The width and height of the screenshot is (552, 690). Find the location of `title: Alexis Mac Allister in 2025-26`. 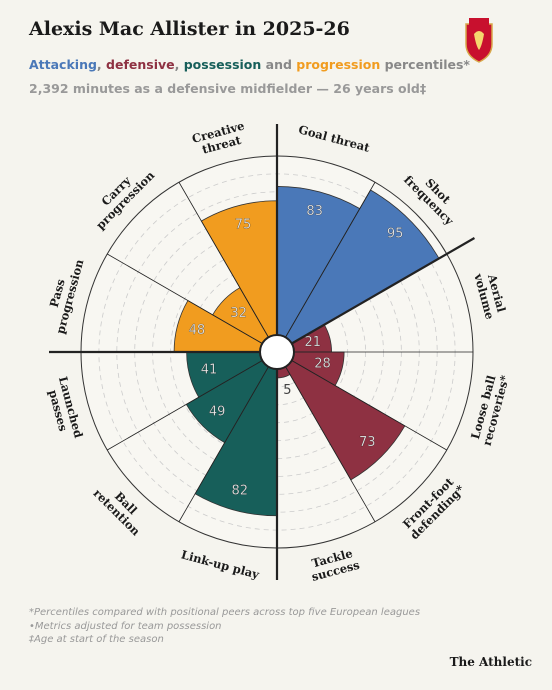

title: Alexis Mac Allister in 2025-26 is located at coordinates (189, 29).